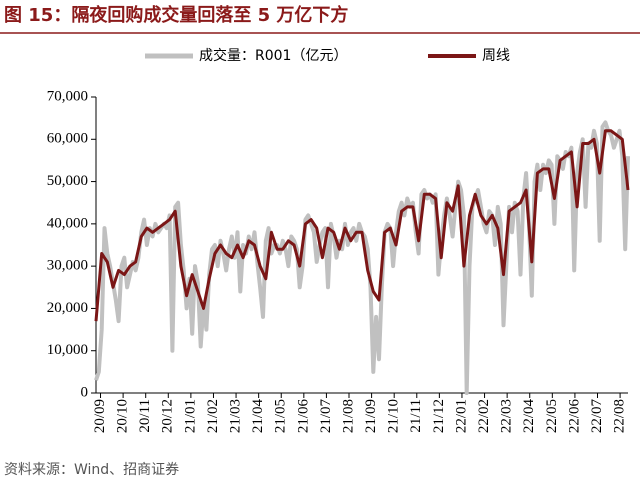  Describe the element at coordinates (67, 181) in the screenshot. I see `y-tick-label: 50,000` at that location.